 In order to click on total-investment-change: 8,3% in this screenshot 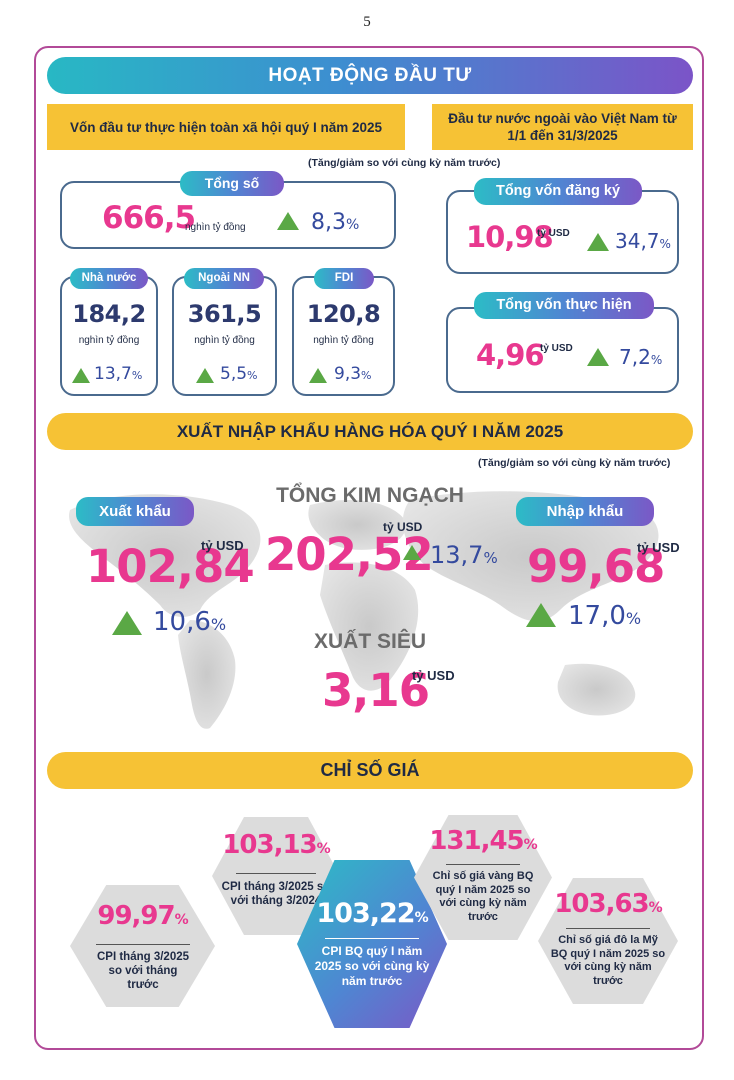, I will do `click(335, 222)`.